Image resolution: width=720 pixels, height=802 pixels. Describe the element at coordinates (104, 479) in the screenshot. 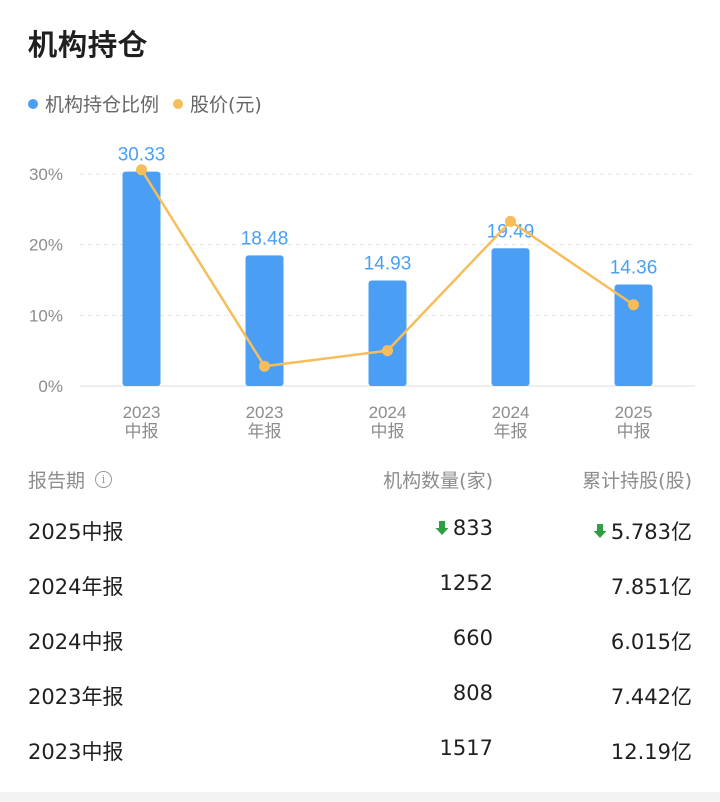

I see `info-icon: i` at that location.